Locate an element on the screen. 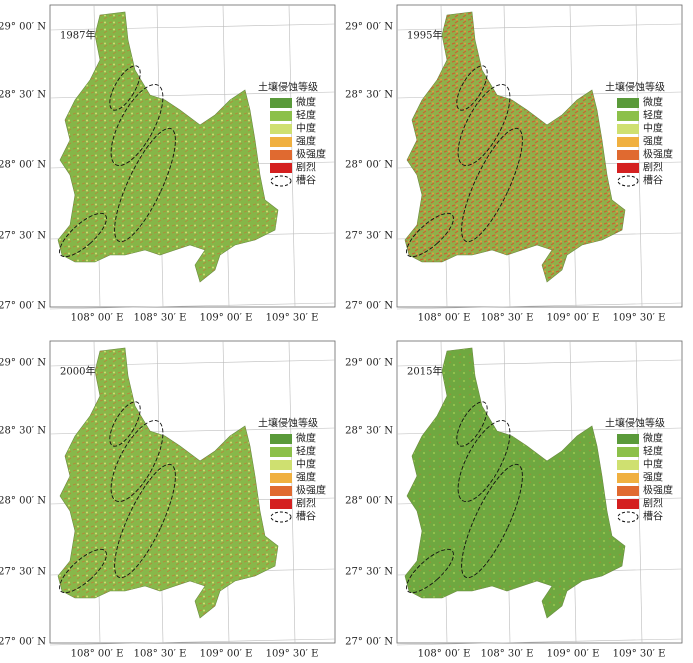  year-label: 2000年 is located at coordinates (77, 371).